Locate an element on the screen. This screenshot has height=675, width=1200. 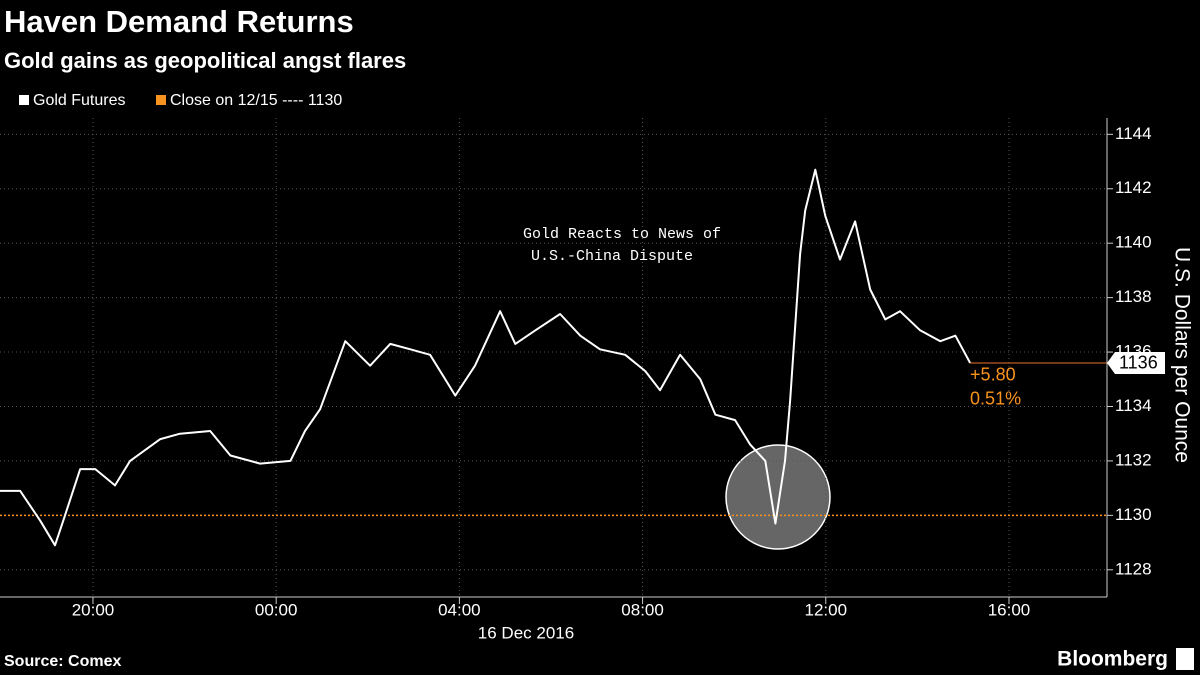
annotation: Gold Reacts to News of is located at coordinates (622, 234).